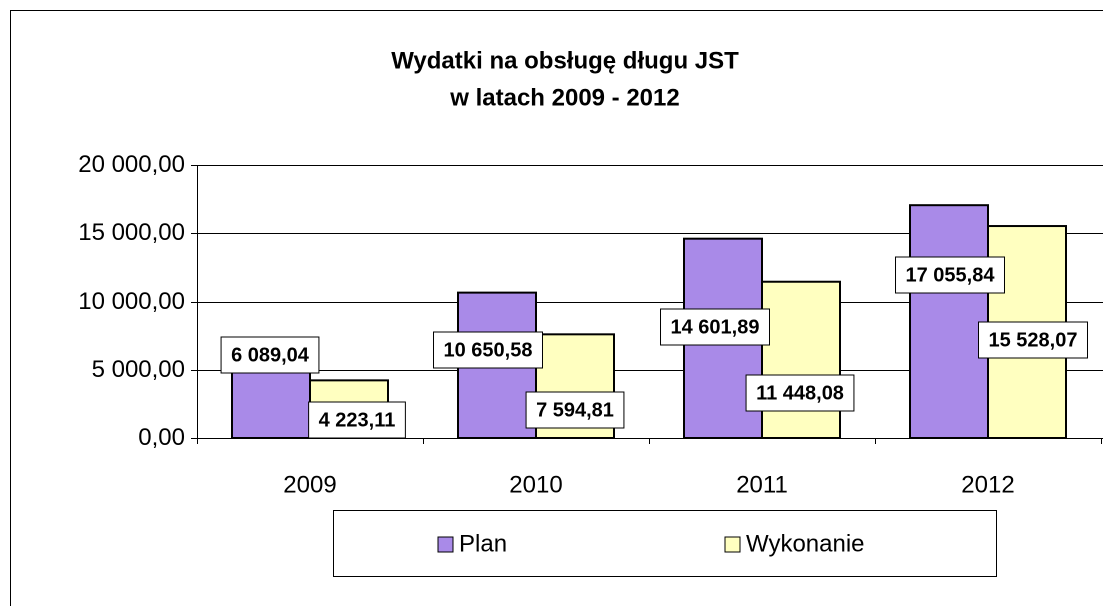  What do you see at coordinates (564, 97) in the screenshot?
I see `chart-title: w latach 2009 - 2012` at bounding box center [564, 97].